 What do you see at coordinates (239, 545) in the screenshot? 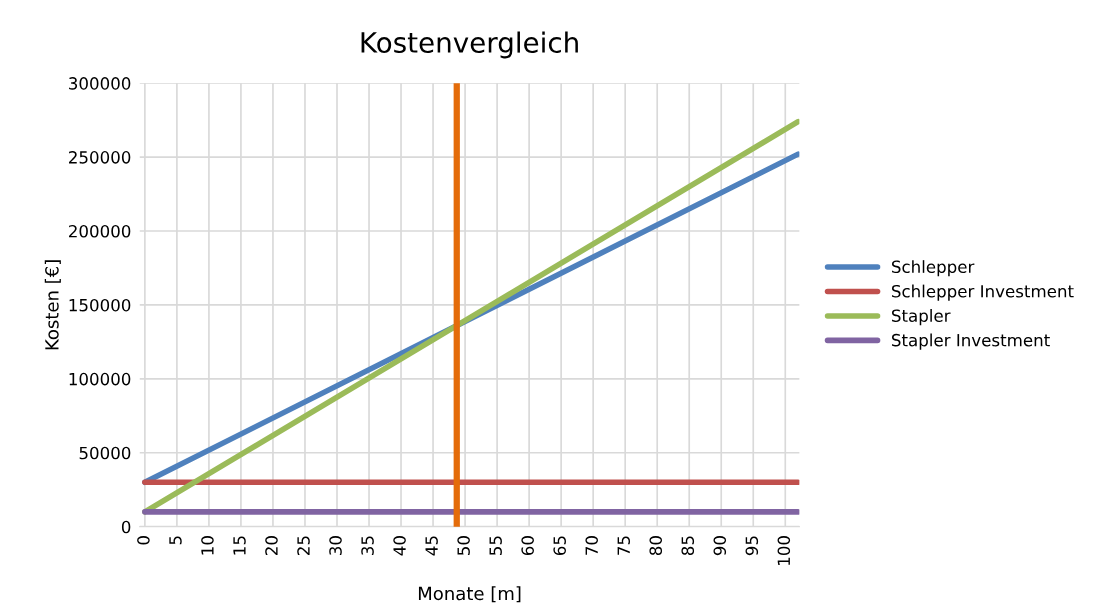
I see `x-tick-label: 15` at bounding box center [239, 545].